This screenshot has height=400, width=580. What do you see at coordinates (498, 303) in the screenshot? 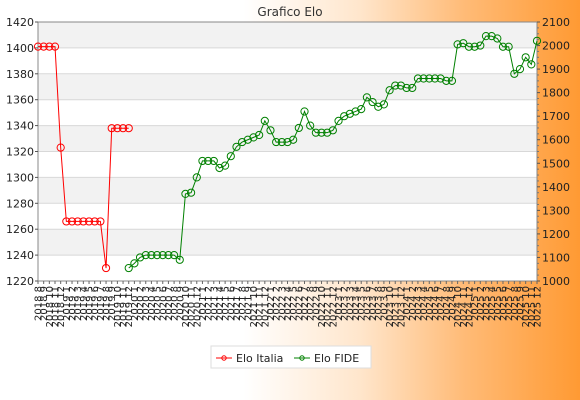
I see `x-axis-tick-label: 2025 5` at bounding box center [498, 303].